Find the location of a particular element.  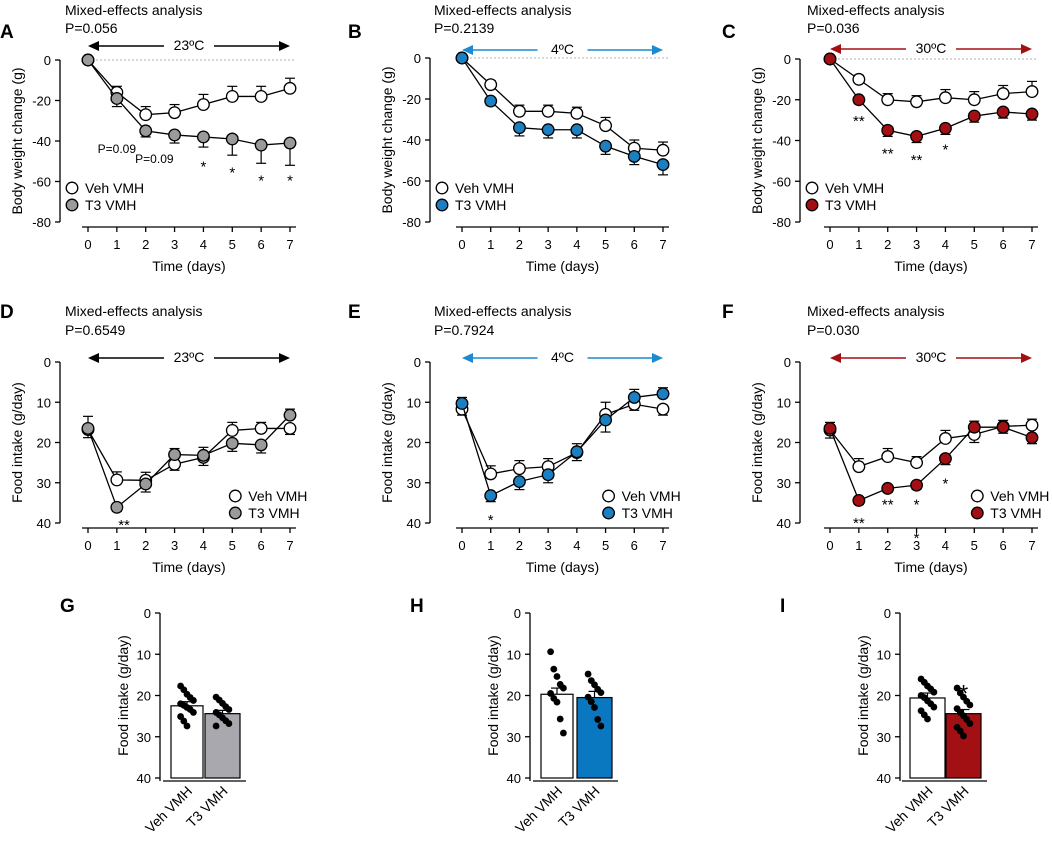

series-veh-vmh is located at coordinates (562, 439).